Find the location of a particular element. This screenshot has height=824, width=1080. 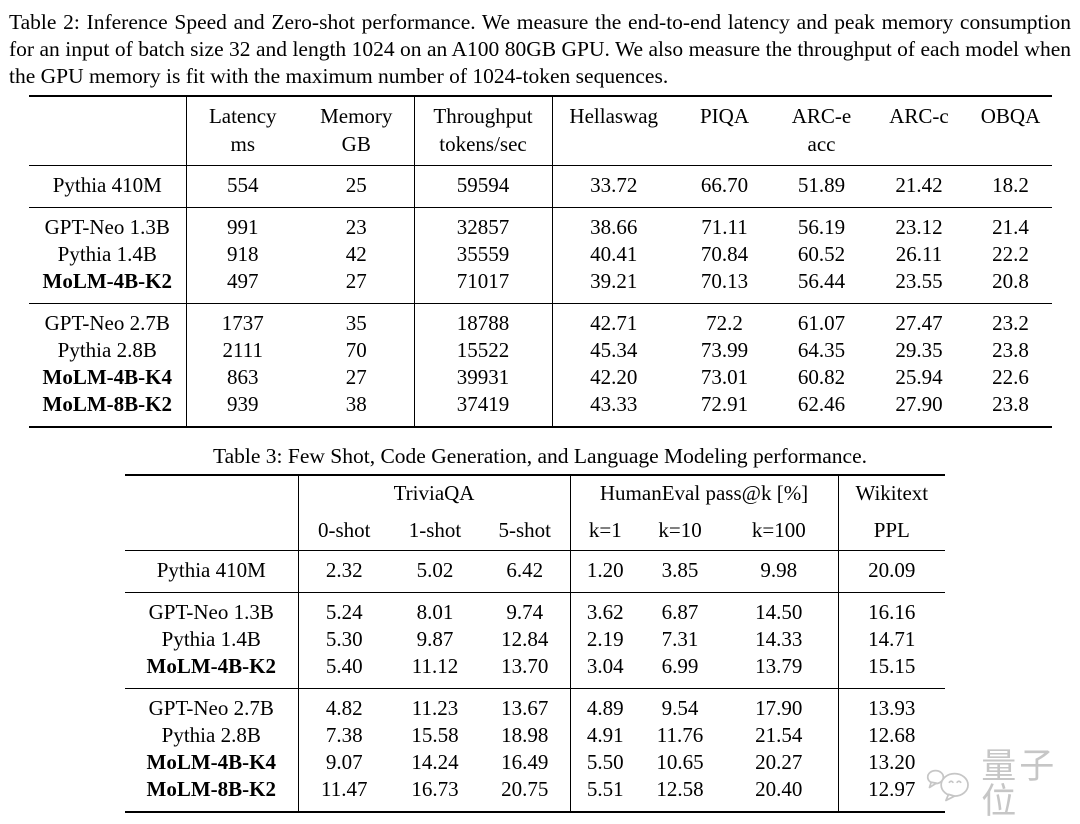

column-group-triviaqa: TriviaQA is located at coordinates (434, 494).